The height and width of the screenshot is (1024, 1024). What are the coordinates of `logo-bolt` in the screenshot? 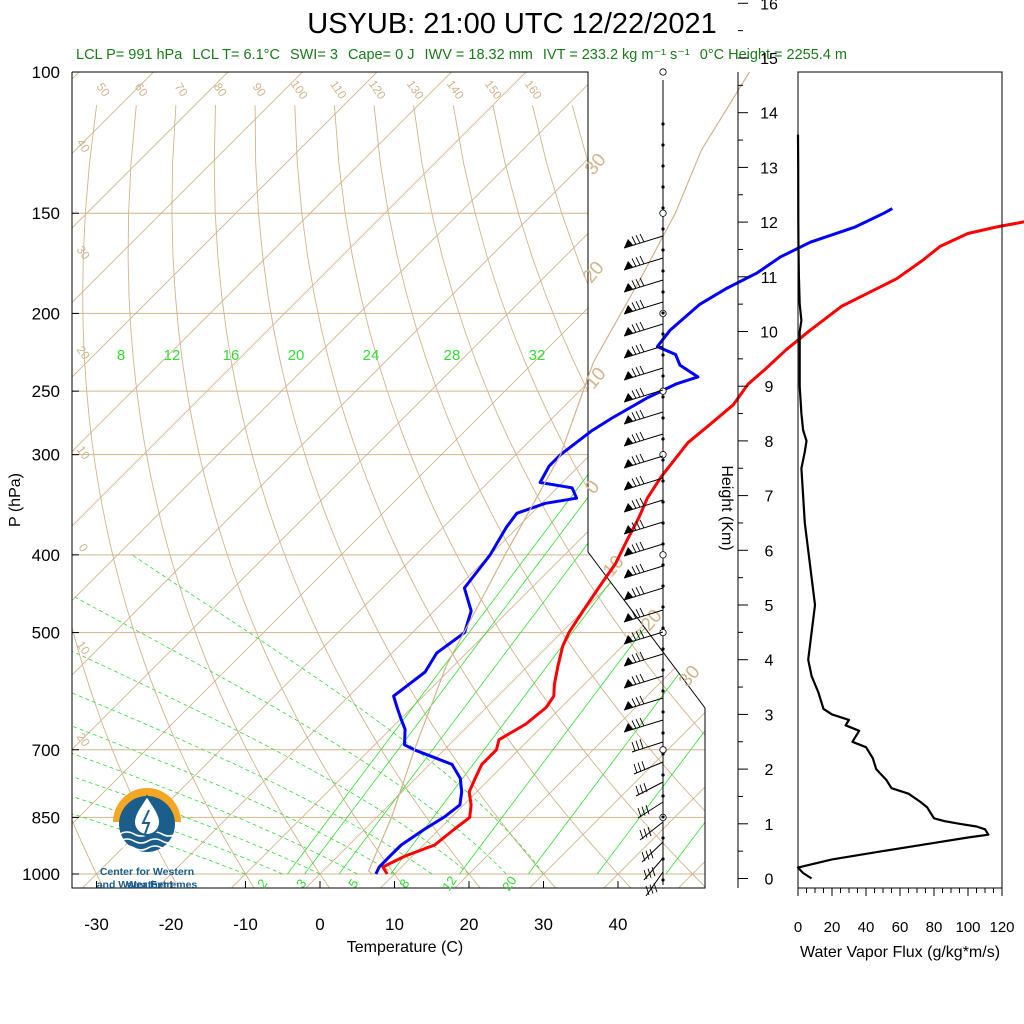 It's located at (146, 822).